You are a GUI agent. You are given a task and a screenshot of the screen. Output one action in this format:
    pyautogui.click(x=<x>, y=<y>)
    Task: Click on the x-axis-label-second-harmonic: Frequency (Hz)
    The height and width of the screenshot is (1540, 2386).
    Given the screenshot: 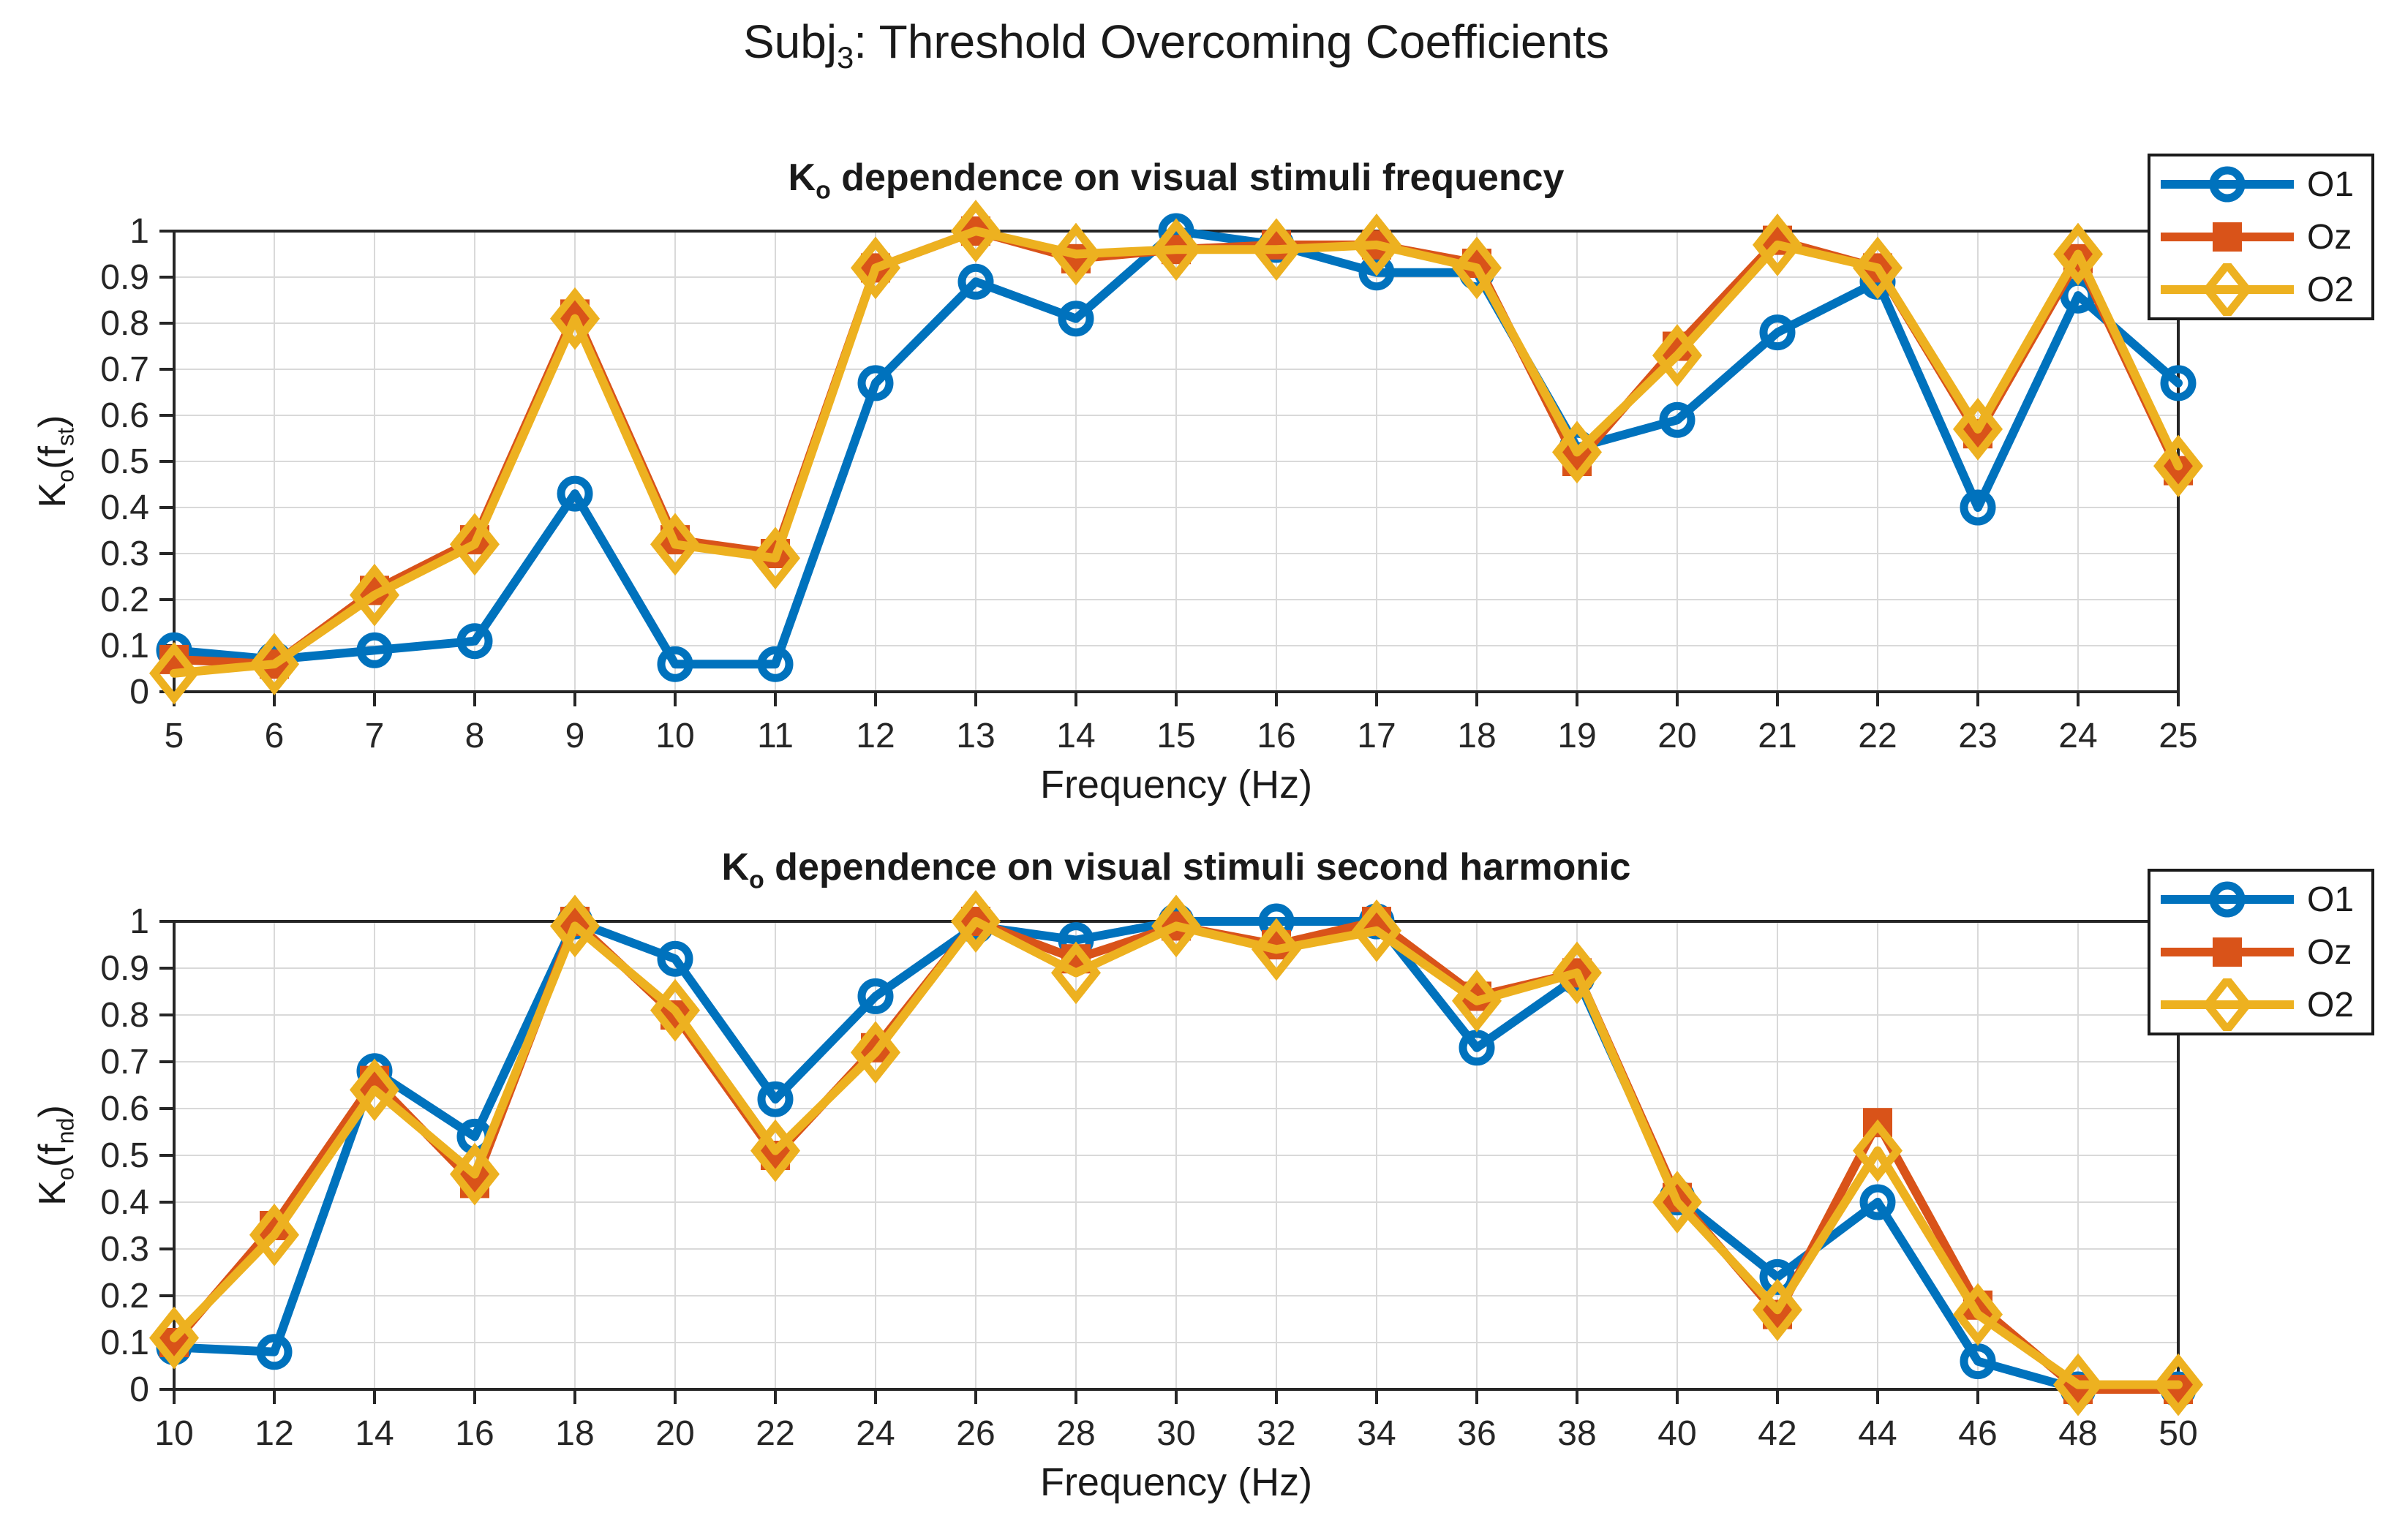 What is the action you would take?
    pyautogui.click(x=1176, y=1482)
    